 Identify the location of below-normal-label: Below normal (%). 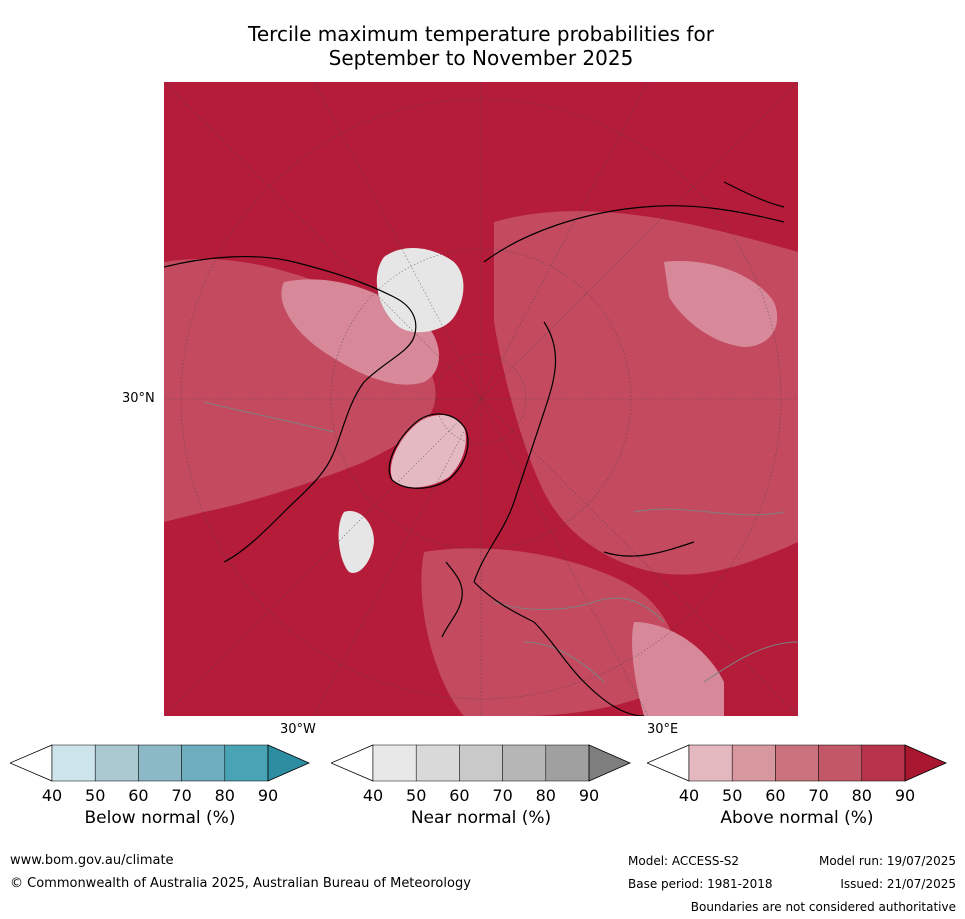
(160, 818).